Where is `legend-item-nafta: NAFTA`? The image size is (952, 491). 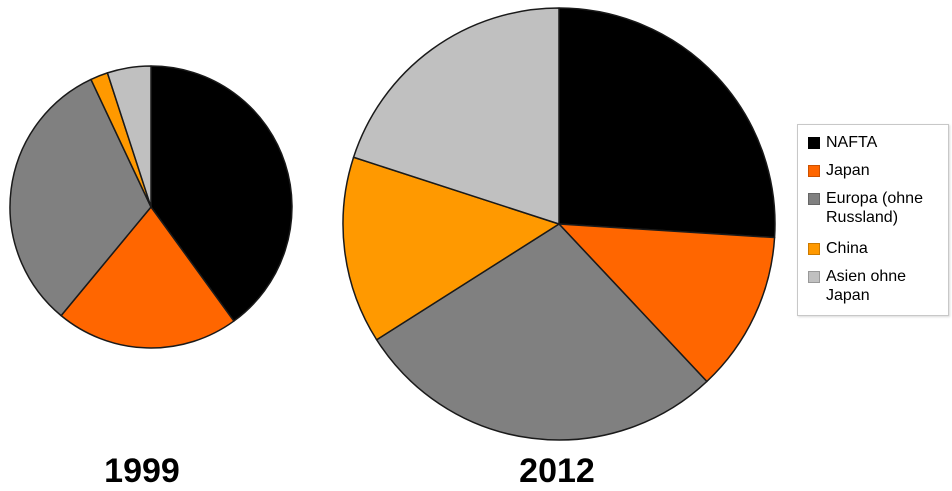 legend-item-nafta: NAFTA is located at coordinates (878, 142).